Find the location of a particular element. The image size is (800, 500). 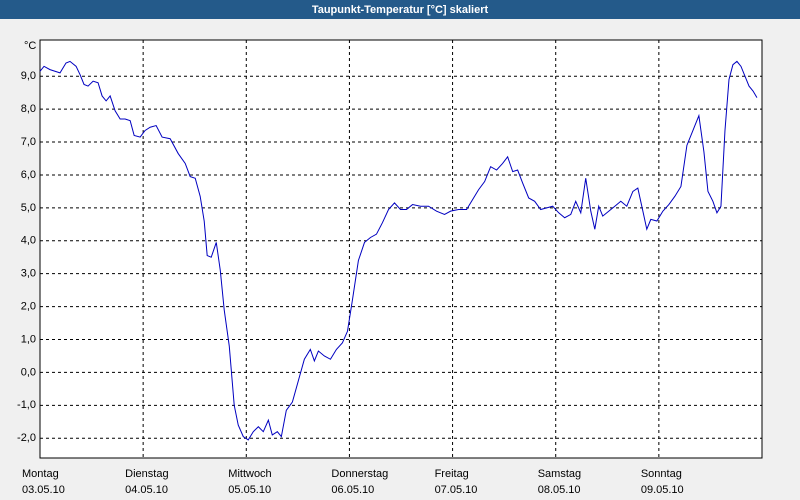

x-tick-label: Dienstag is located at coordinates (146, 474).